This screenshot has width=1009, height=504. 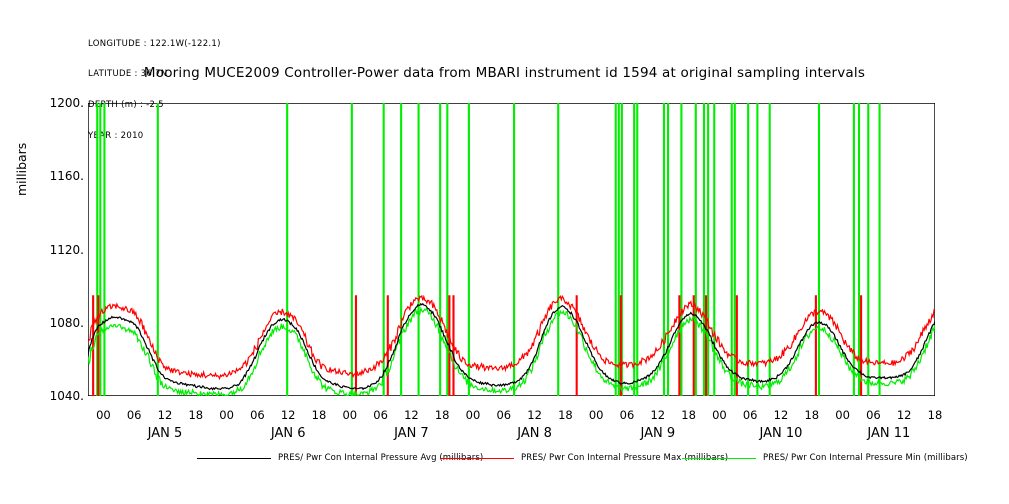 I want to click on series-line-min, so click(x=511, y=351).